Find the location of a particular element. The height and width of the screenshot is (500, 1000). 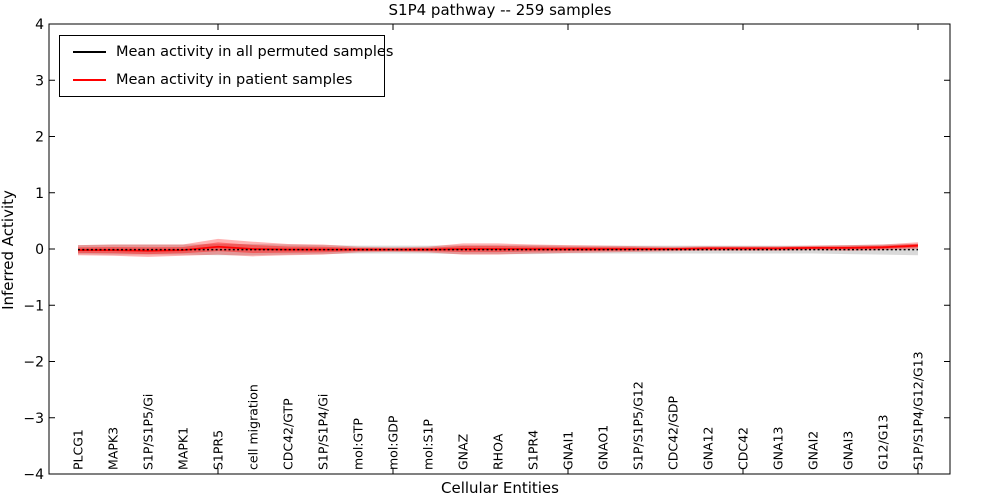

x-category-label: S1PR4 is located at coordinates (533, 450).